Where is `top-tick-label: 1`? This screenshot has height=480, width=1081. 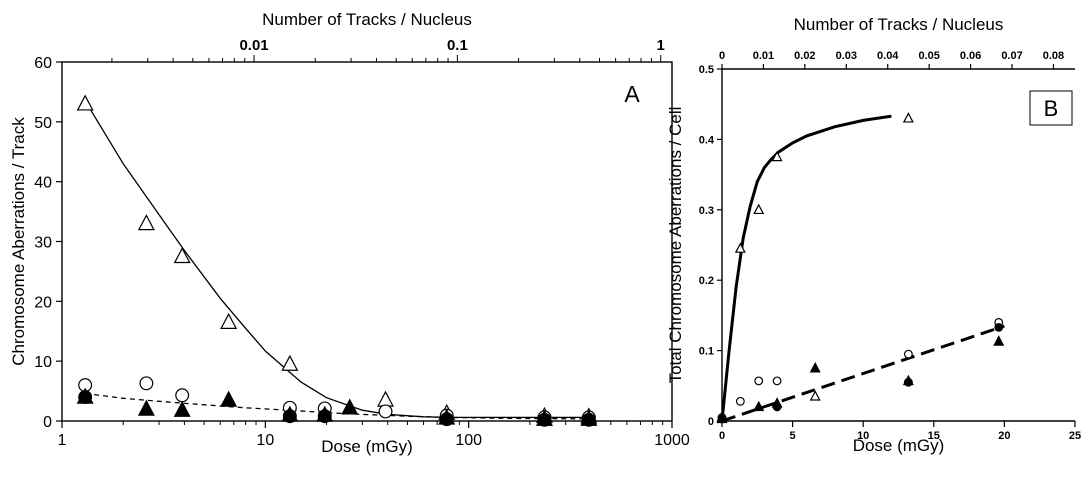 top-tick-label: 1 is located at coordinates (661, 45).